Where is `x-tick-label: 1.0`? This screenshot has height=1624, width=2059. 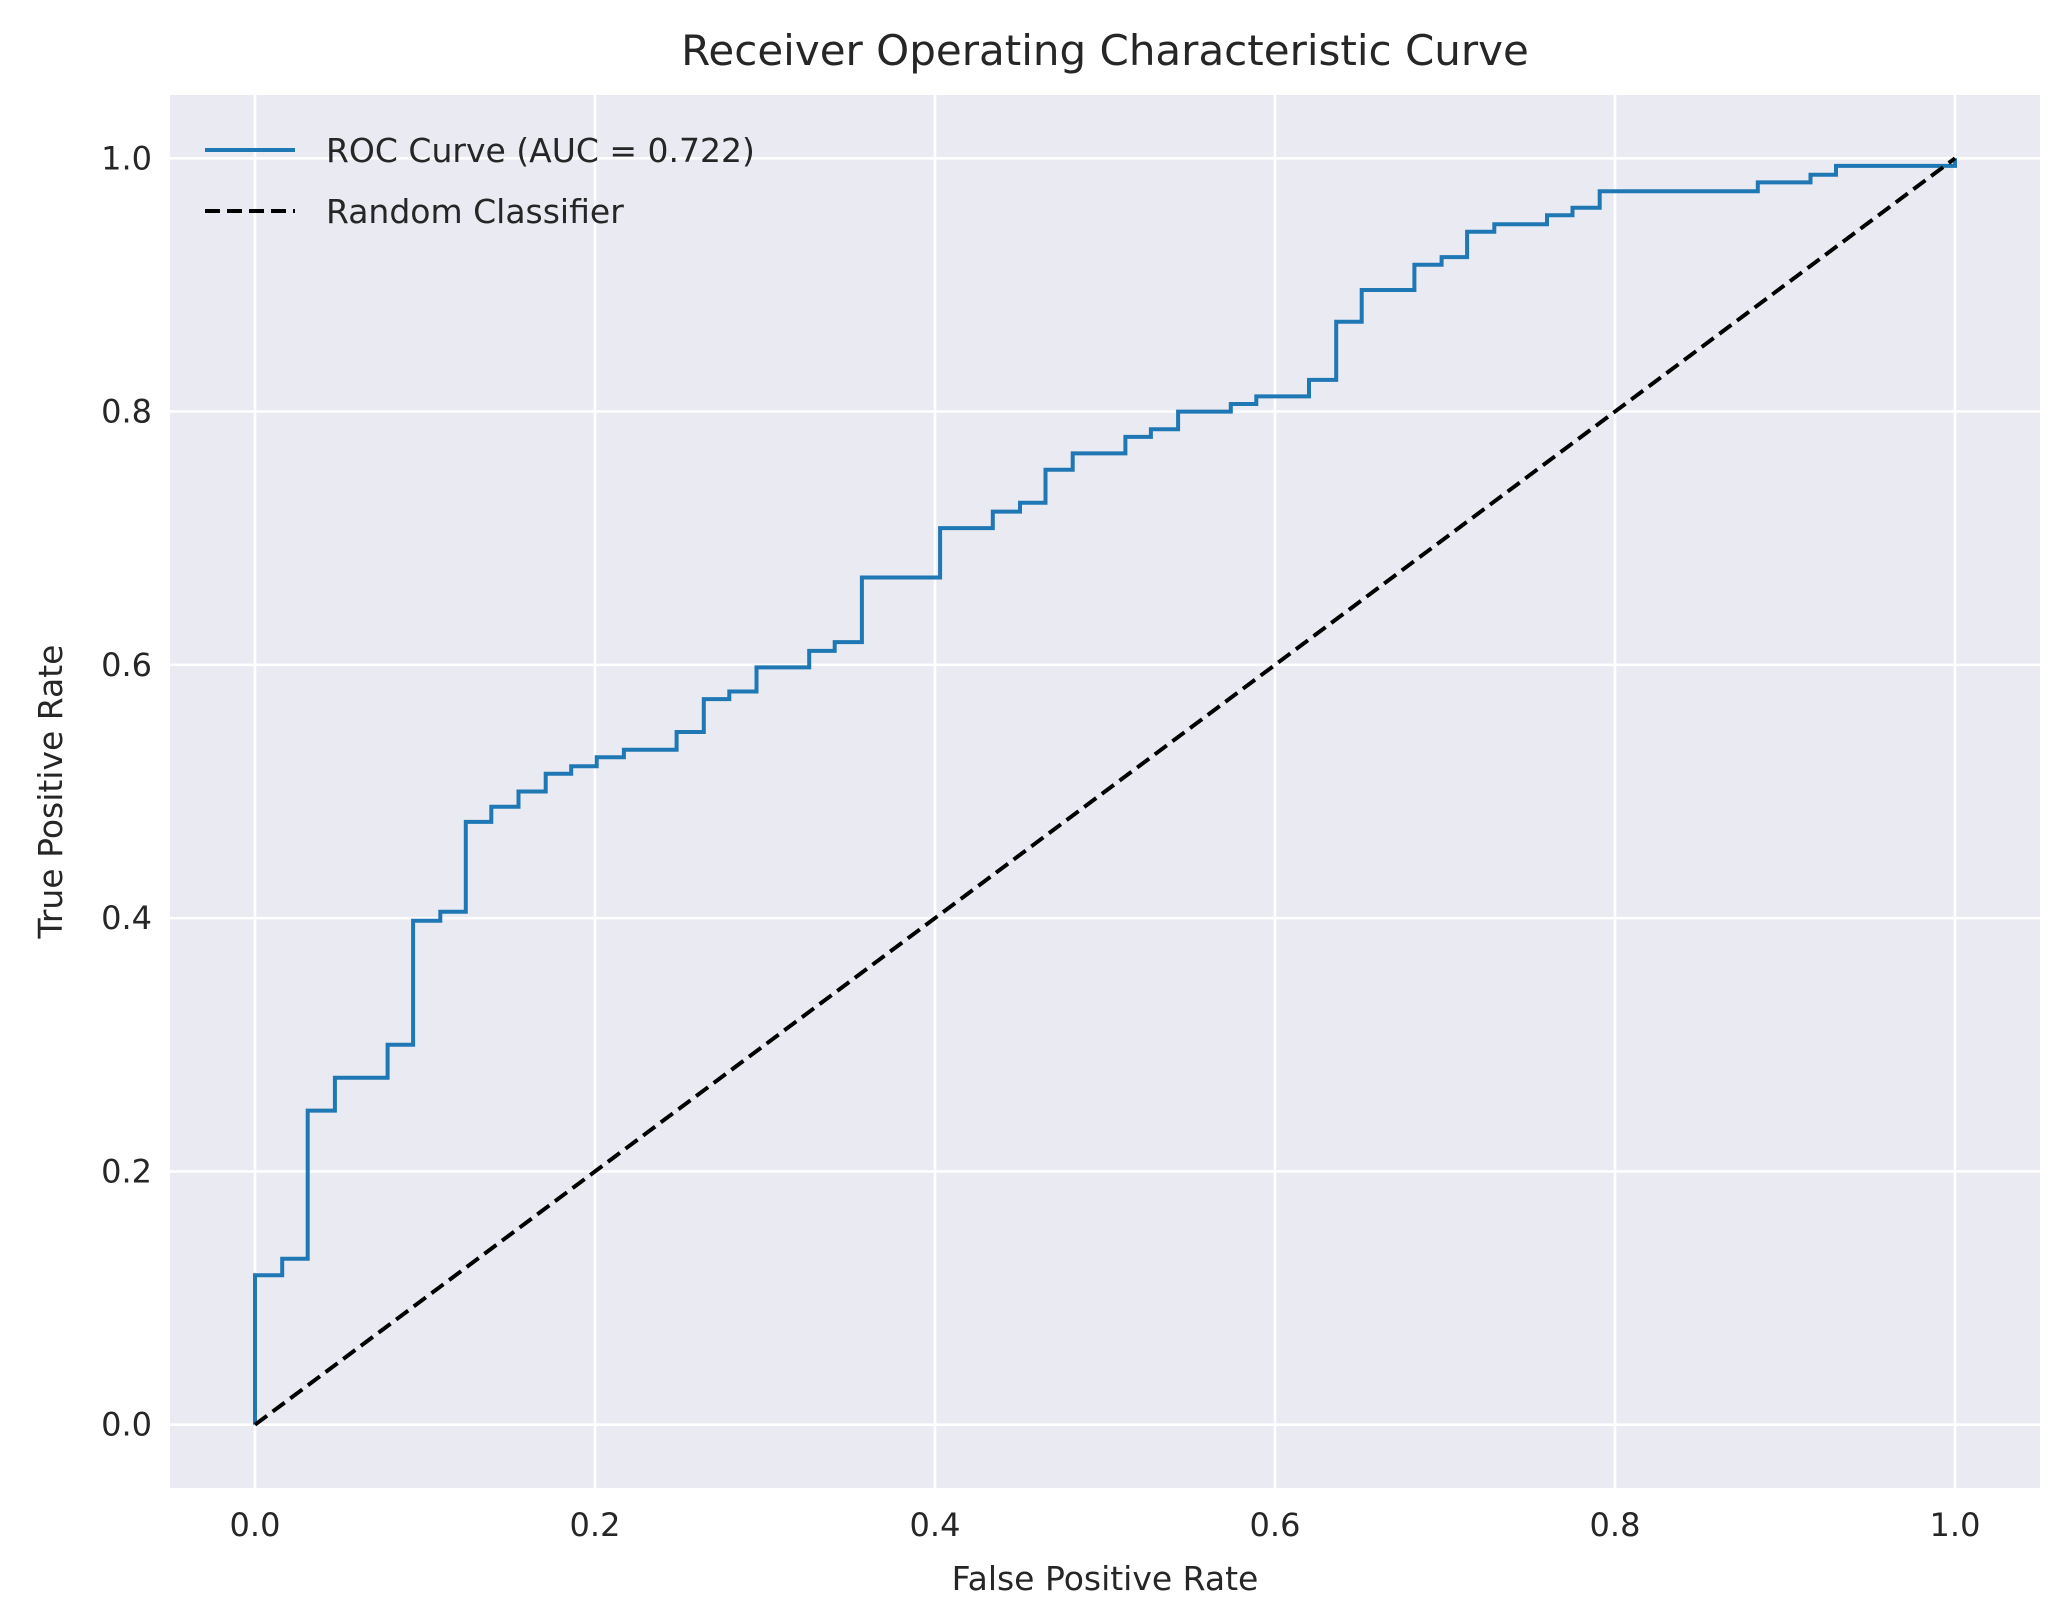 x-tick-label: 1.0 is located at coordinates (1955, 1525).